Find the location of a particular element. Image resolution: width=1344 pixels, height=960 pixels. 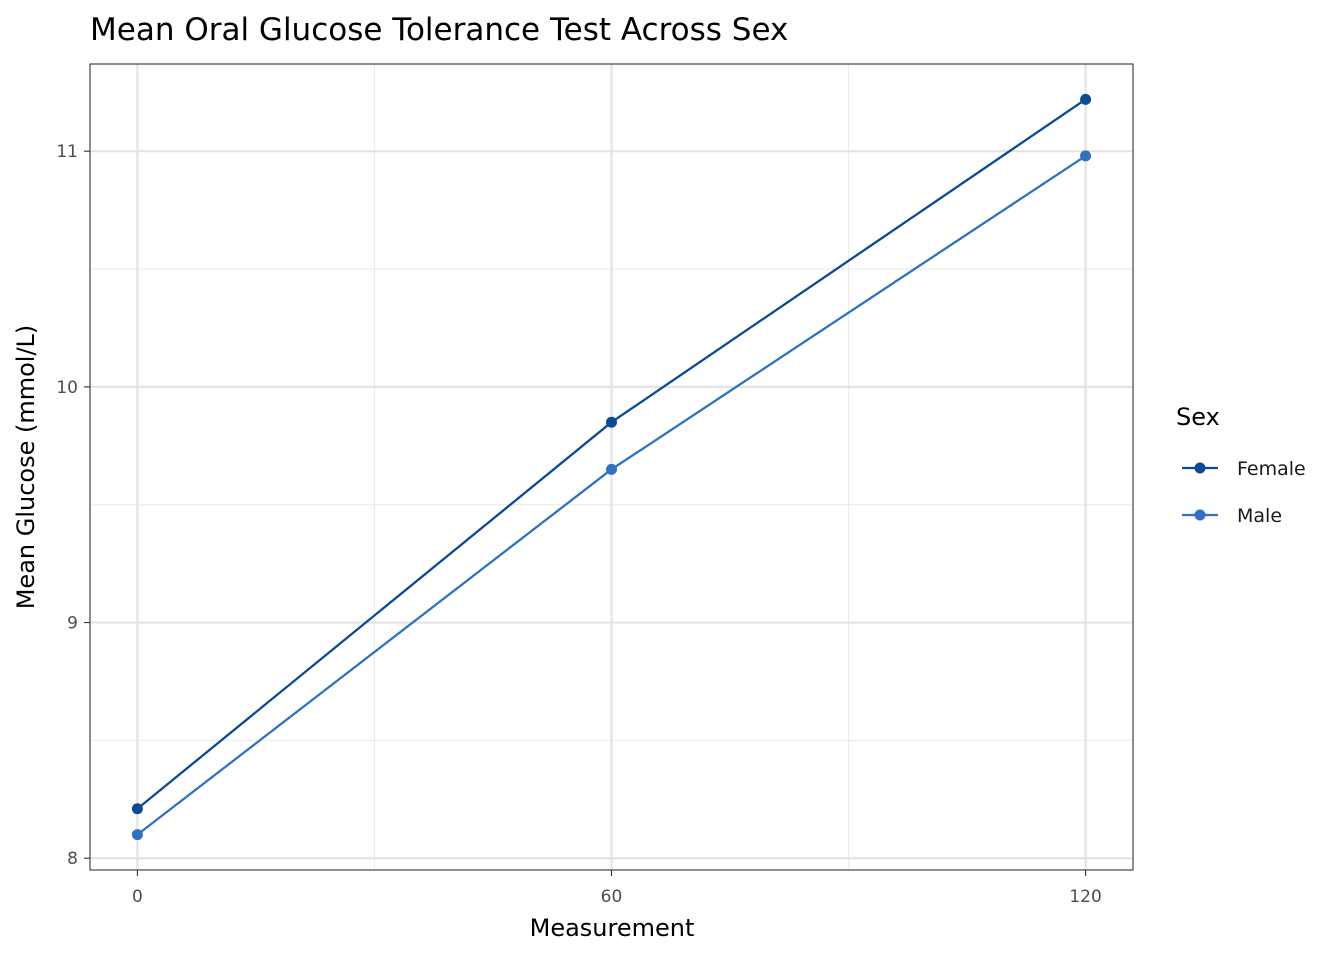

x-axis-title: Measurement is located at coordinates (612, 928).